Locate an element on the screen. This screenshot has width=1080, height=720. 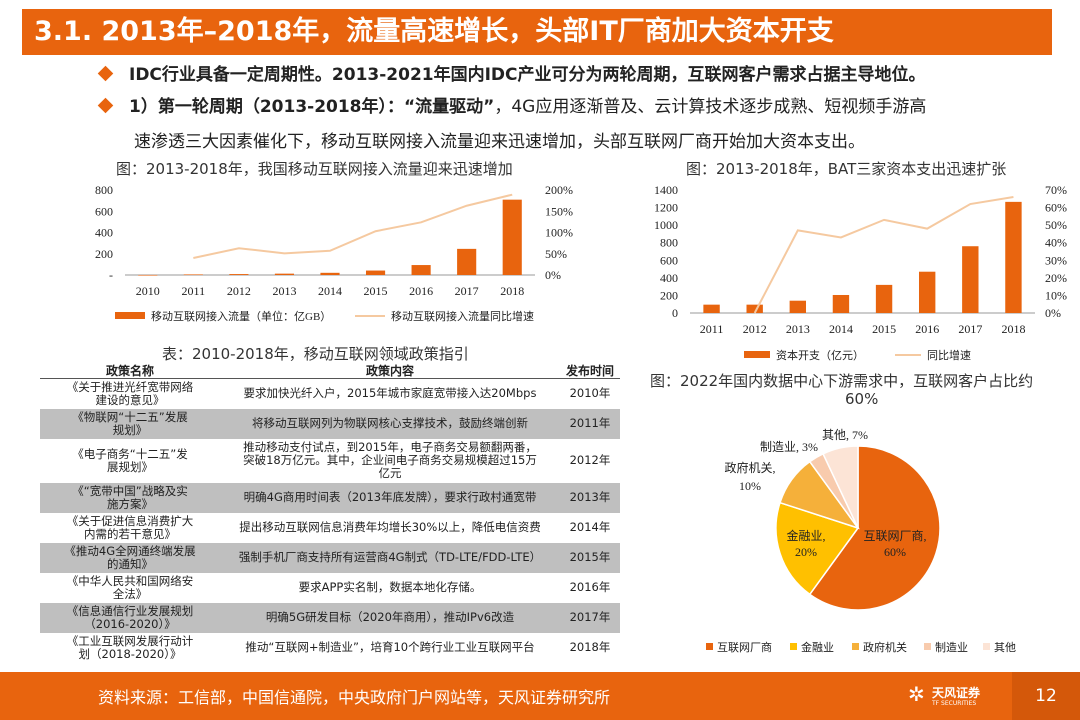
x-tick-label: 2011 is located at coordinates (712, 329).